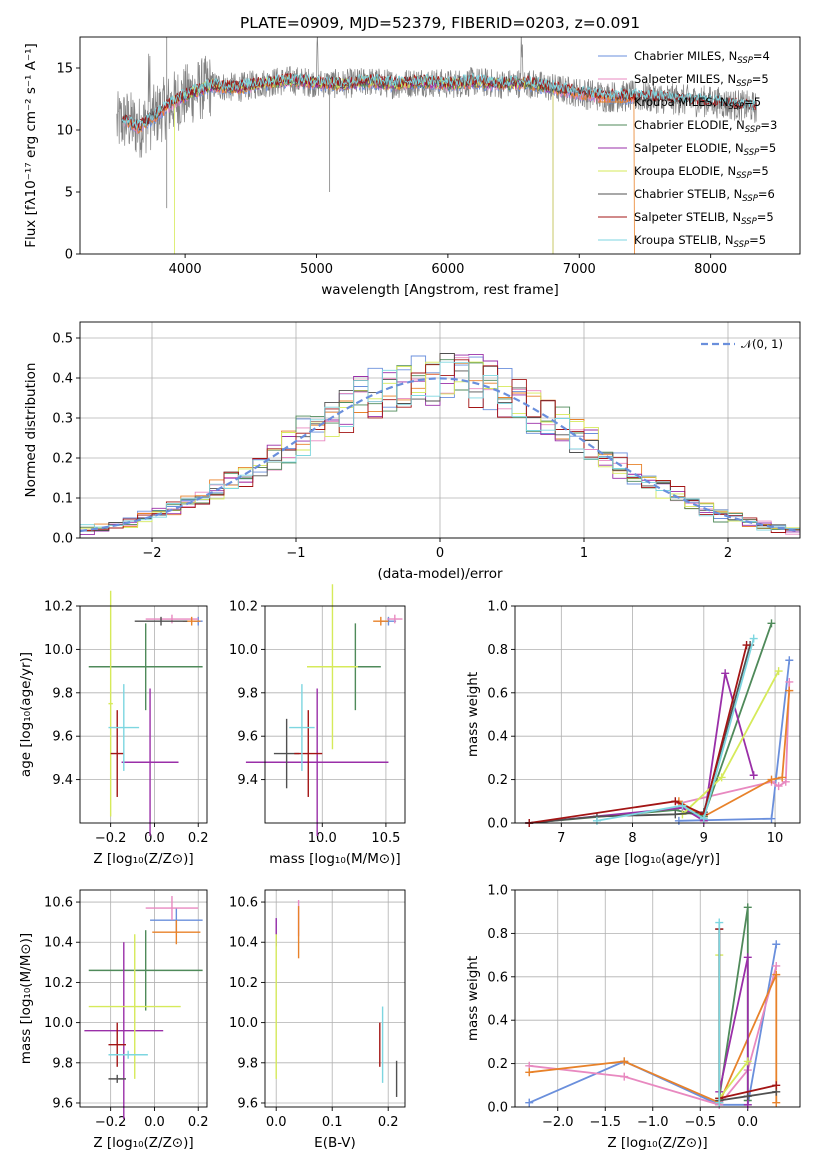  What do you see at coordinates (497, 1108) in the screenshot?
I see `weight_vs_Z-ytick-label: 0.0` at bounding box center [497, 1108].